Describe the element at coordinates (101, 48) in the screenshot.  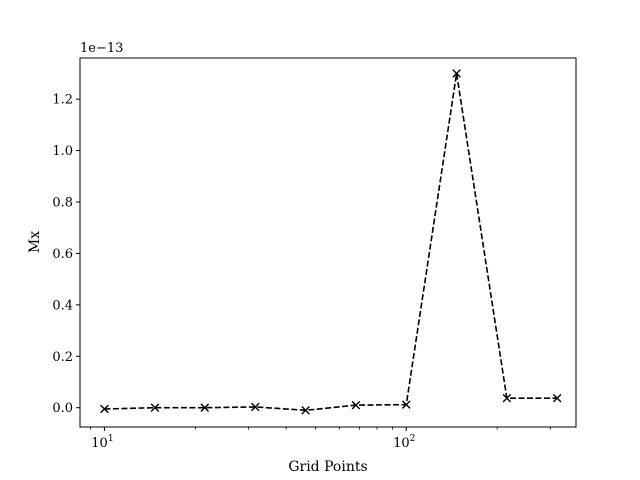
I see `y-offset-label: 1e−13` at that location.